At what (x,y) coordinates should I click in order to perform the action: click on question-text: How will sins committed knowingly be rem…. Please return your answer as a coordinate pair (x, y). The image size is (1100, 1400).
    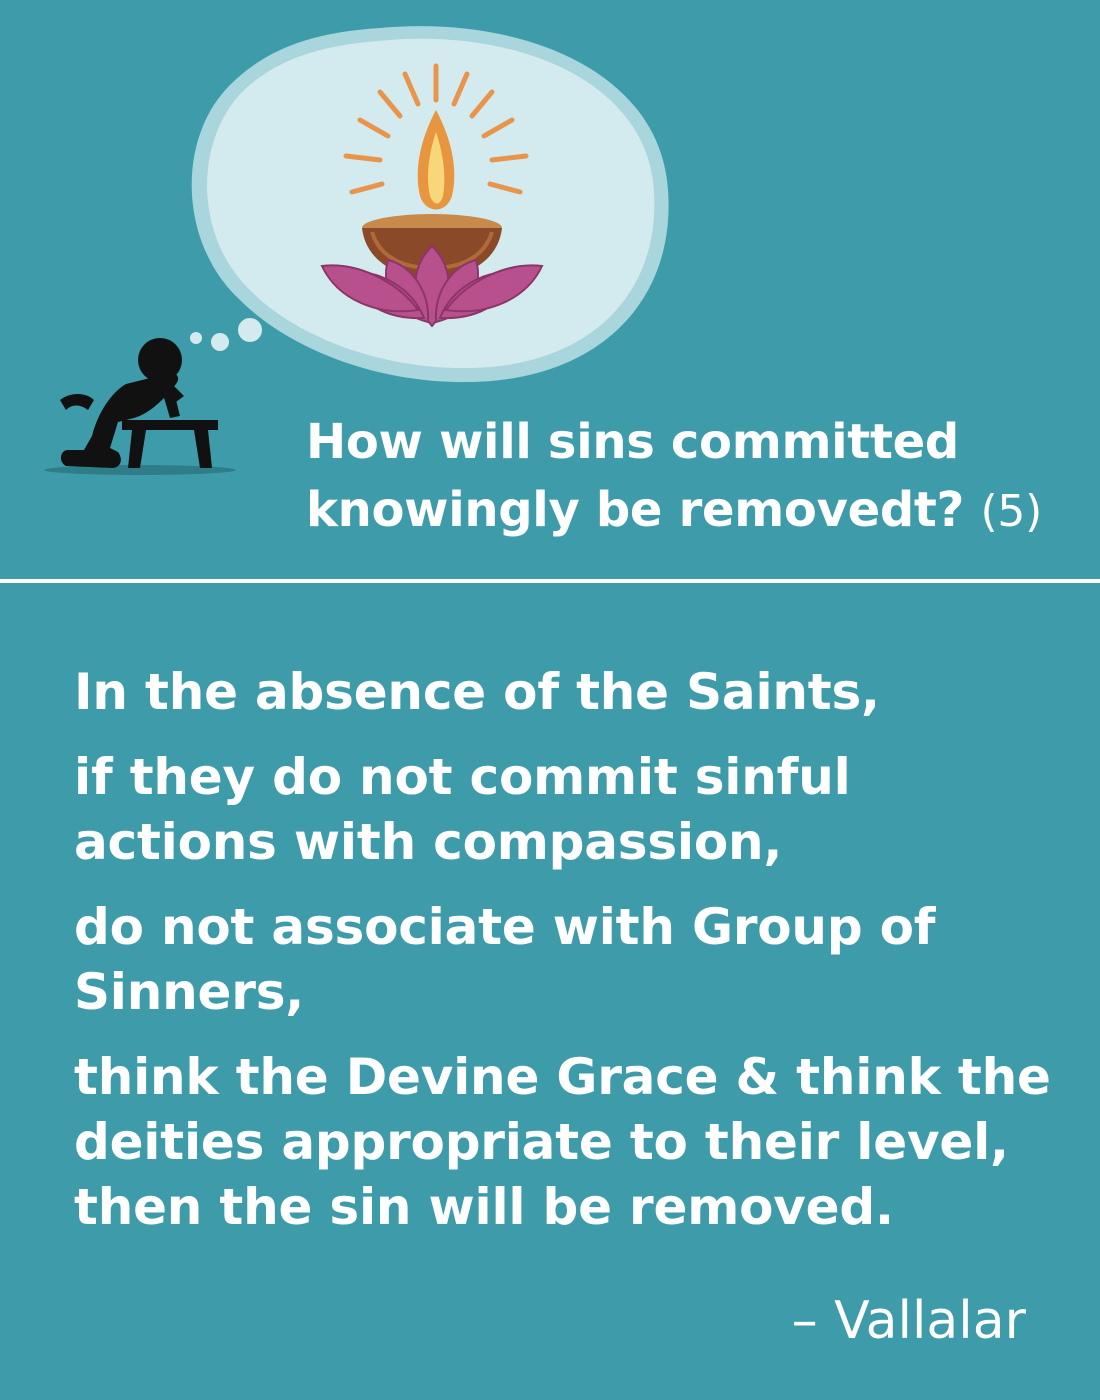
    Looking at the image, I should click on (635, 476).